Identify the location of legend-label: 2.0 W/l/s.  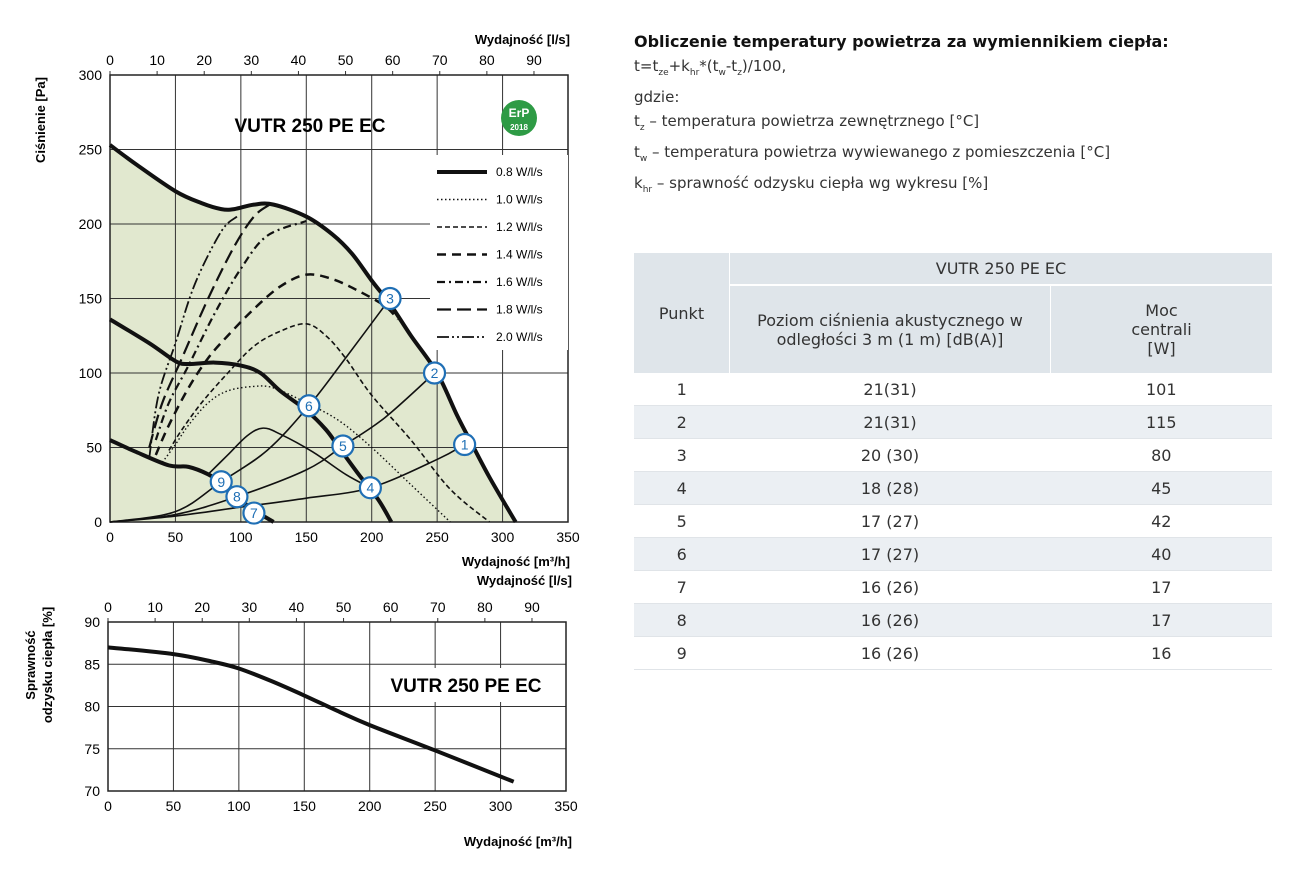
(519, 337).